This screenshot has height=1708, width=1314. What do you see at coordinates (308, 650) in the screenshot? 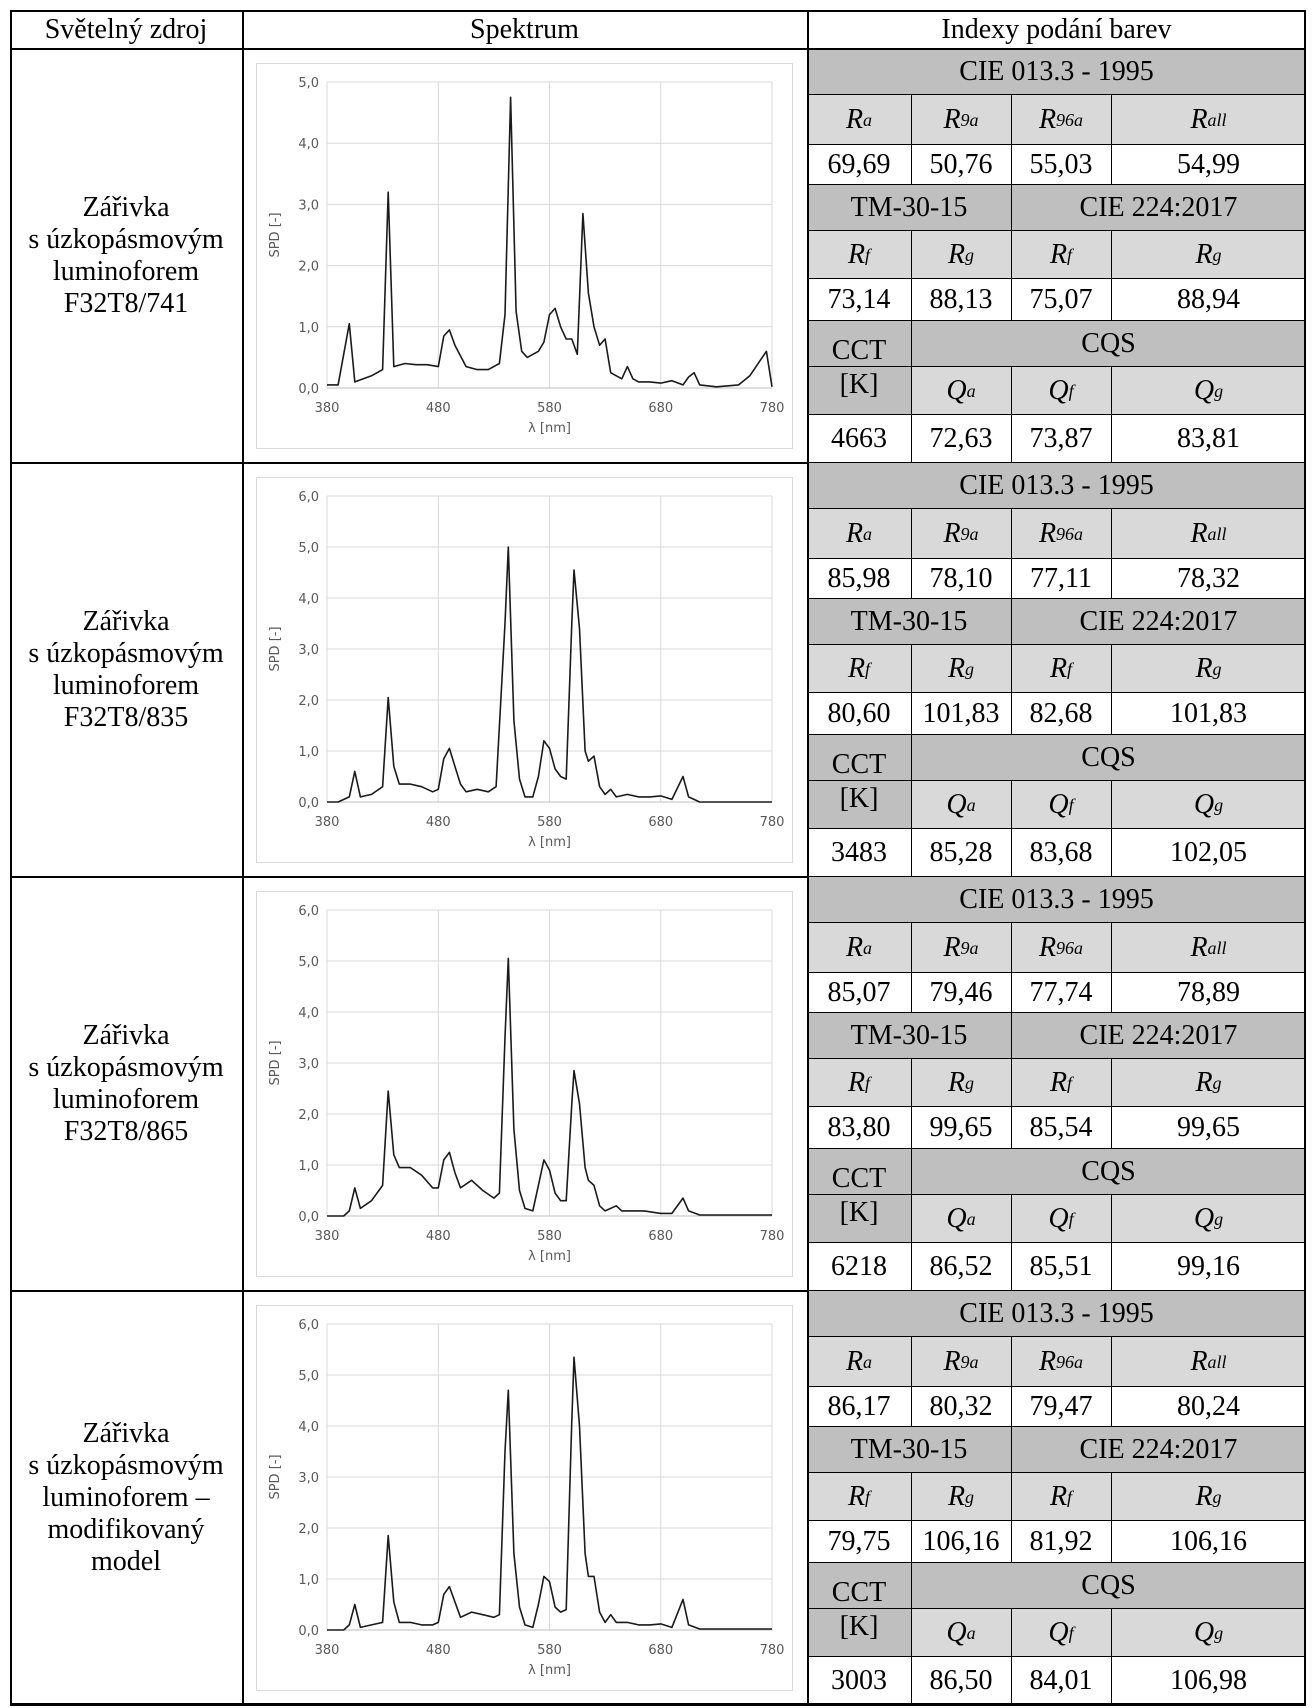
I see `y-tick-label: 3,0` at bounding box center [308, 650].